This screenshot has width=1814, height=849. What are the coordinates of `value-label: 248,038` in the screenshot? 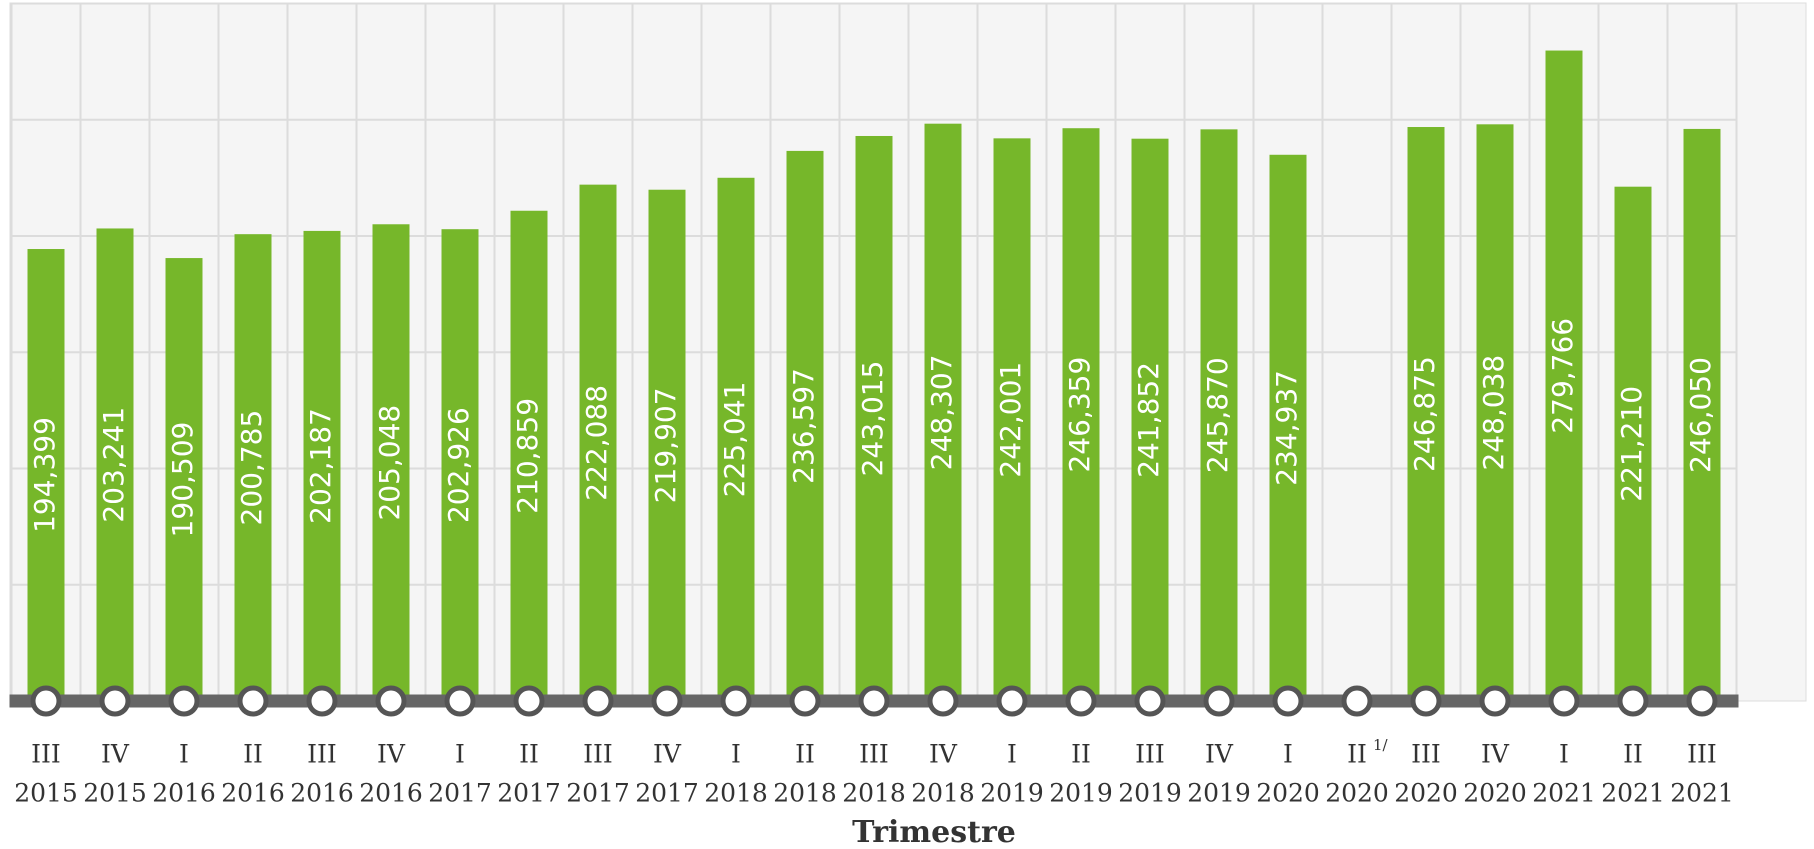 It's located at (1493, 413).